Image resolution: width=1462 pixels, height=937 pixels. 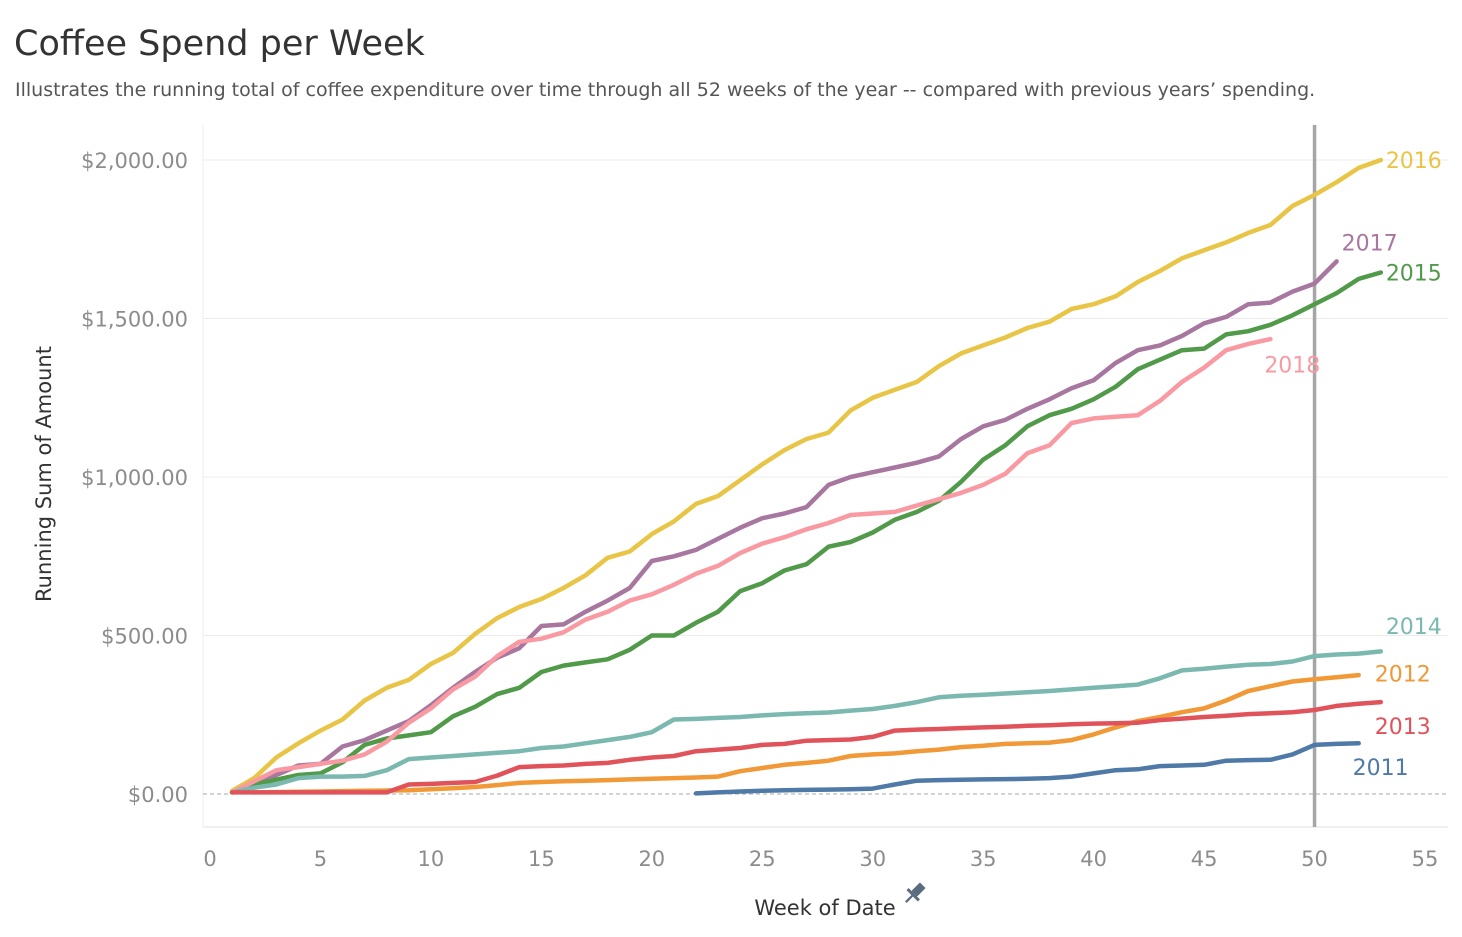 I want to click on series-line-2014, so click(x=806, y=722).